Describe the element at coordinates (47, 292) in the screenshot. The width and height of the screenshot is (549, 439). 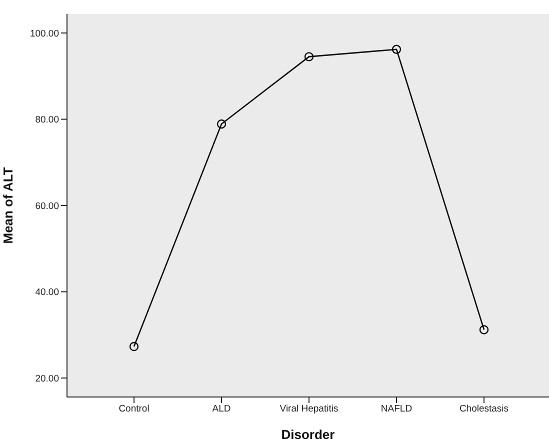
I see `y-tick-label: 40.00` at that location.